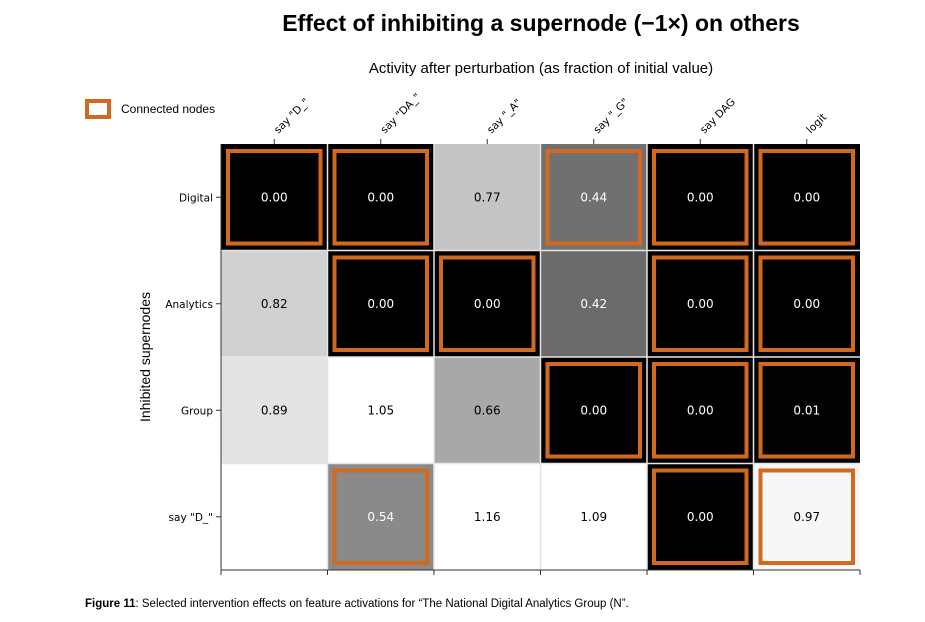  I want to click on cell-value-label: 0.66, so click(487, 410).